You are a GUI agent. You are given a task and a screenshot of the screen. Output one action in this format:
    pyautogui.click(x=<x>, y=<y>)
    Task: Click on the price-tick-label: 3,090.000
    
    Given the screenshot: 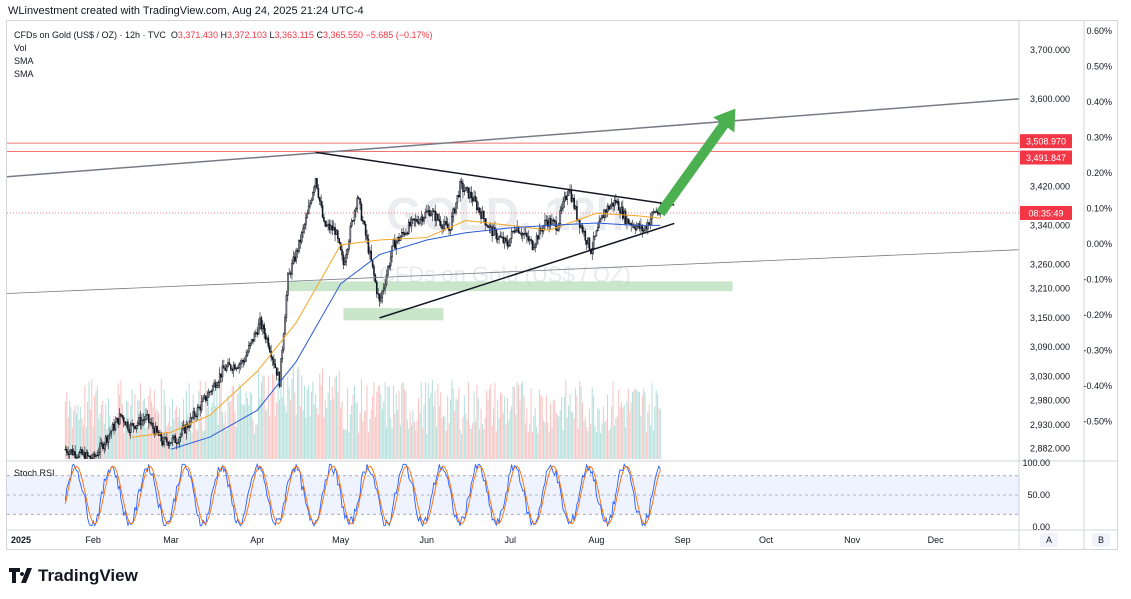 What is the action you would take?
    pyautogui.click(x=1050, y=347)
    